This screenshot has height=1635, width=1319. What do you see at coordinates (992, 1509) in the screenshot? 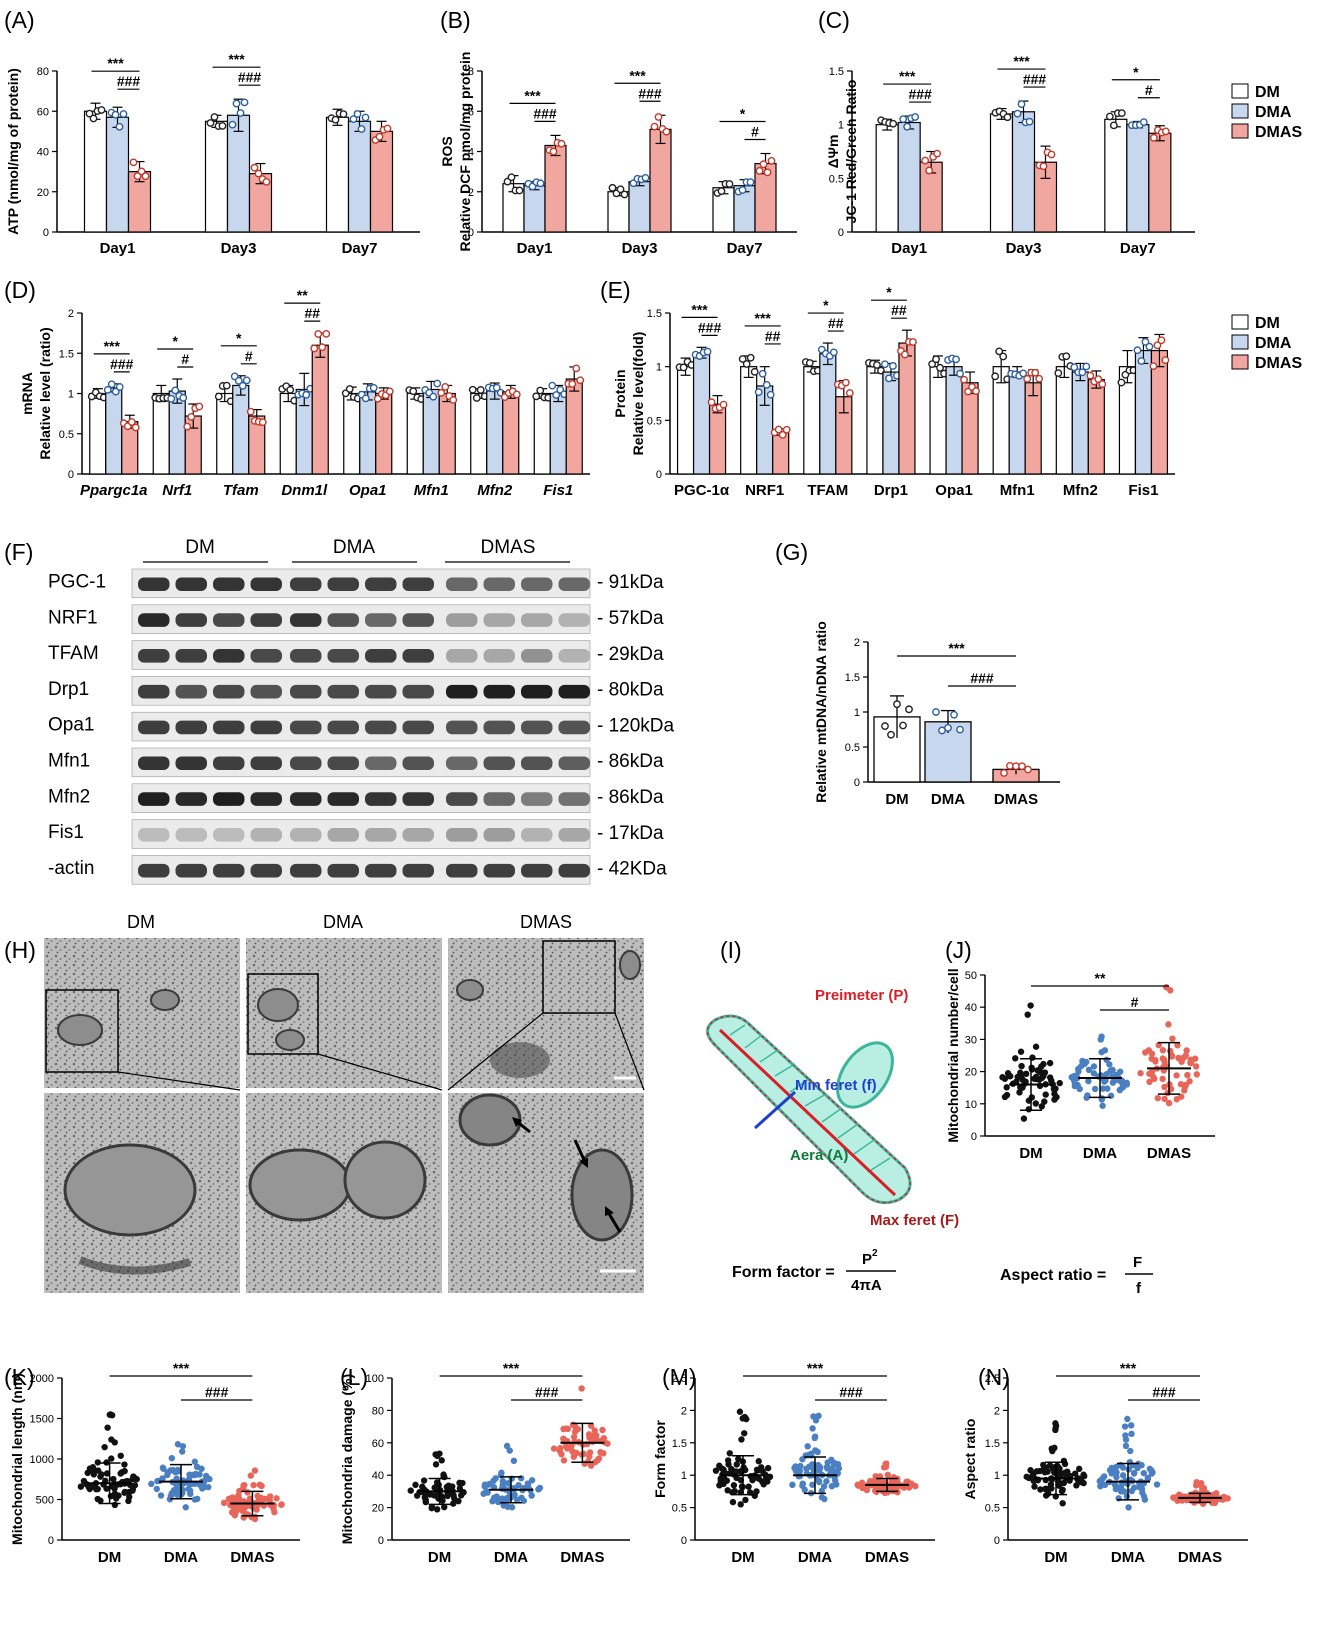
I see `y-tick-label-N: 0.5` at bounding box center [992, 1509].